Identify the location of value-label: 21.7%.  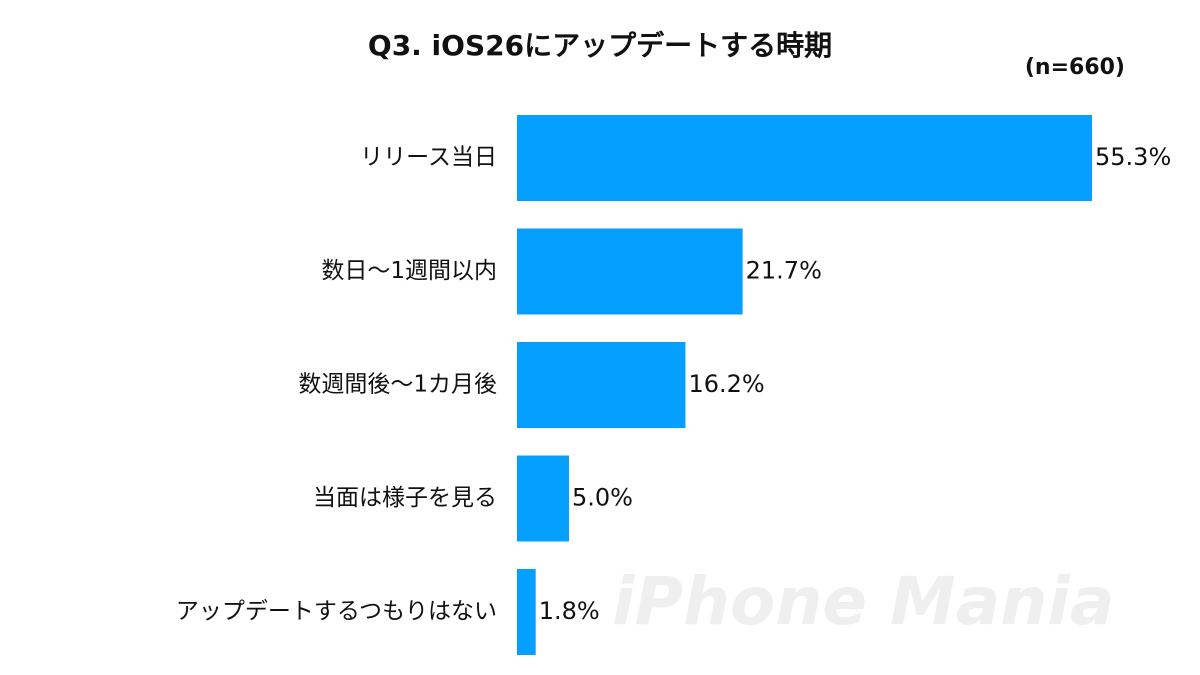
(784, 271).